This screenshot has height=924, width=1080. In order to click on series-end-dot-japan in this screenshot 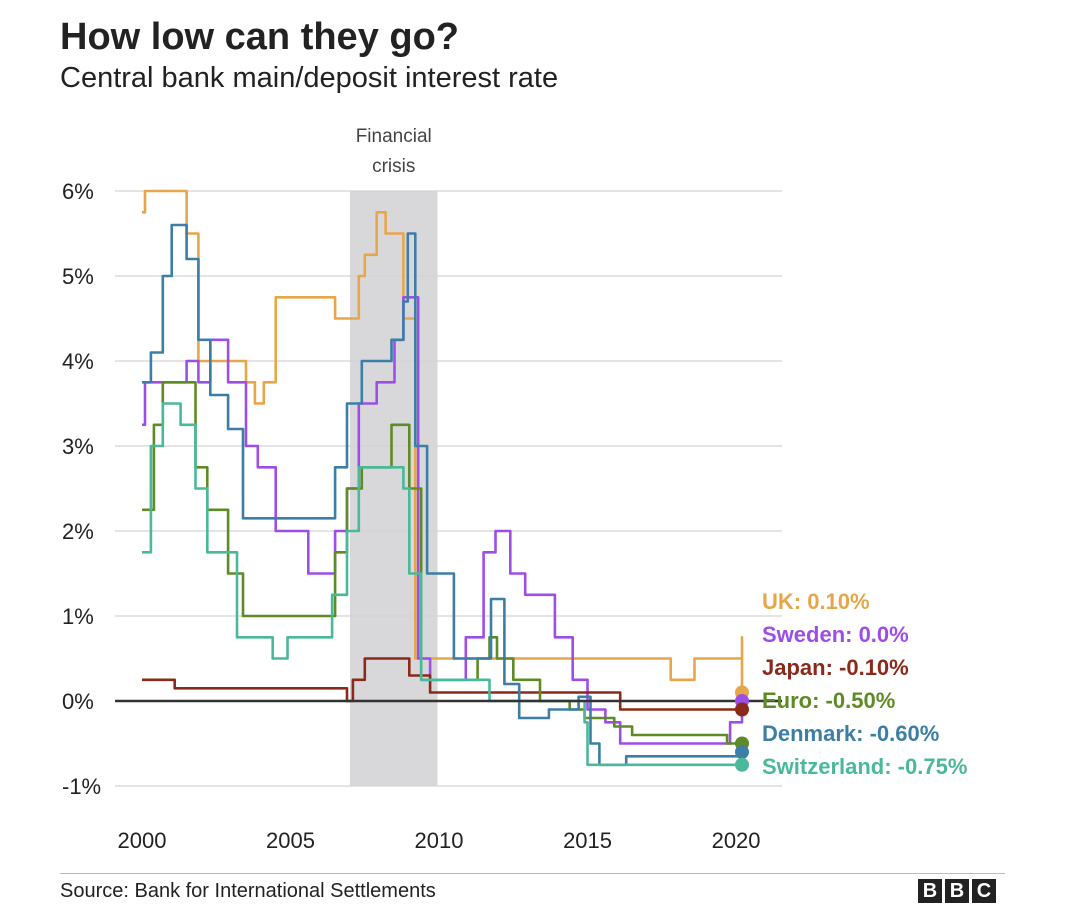, I will do `click(742, 709)`.